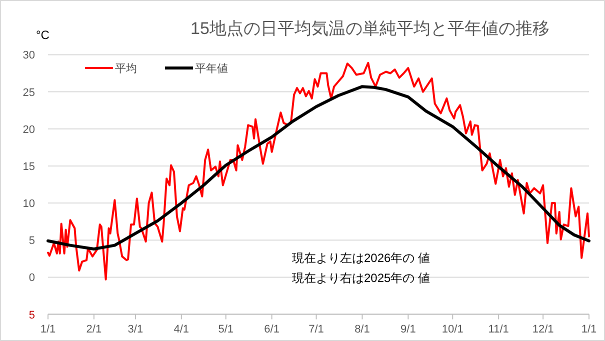  What do you see at coordinates (498, 329) in the screenshot?
I see `x-tick-label: 11/1` at bounding box center [498, 329].